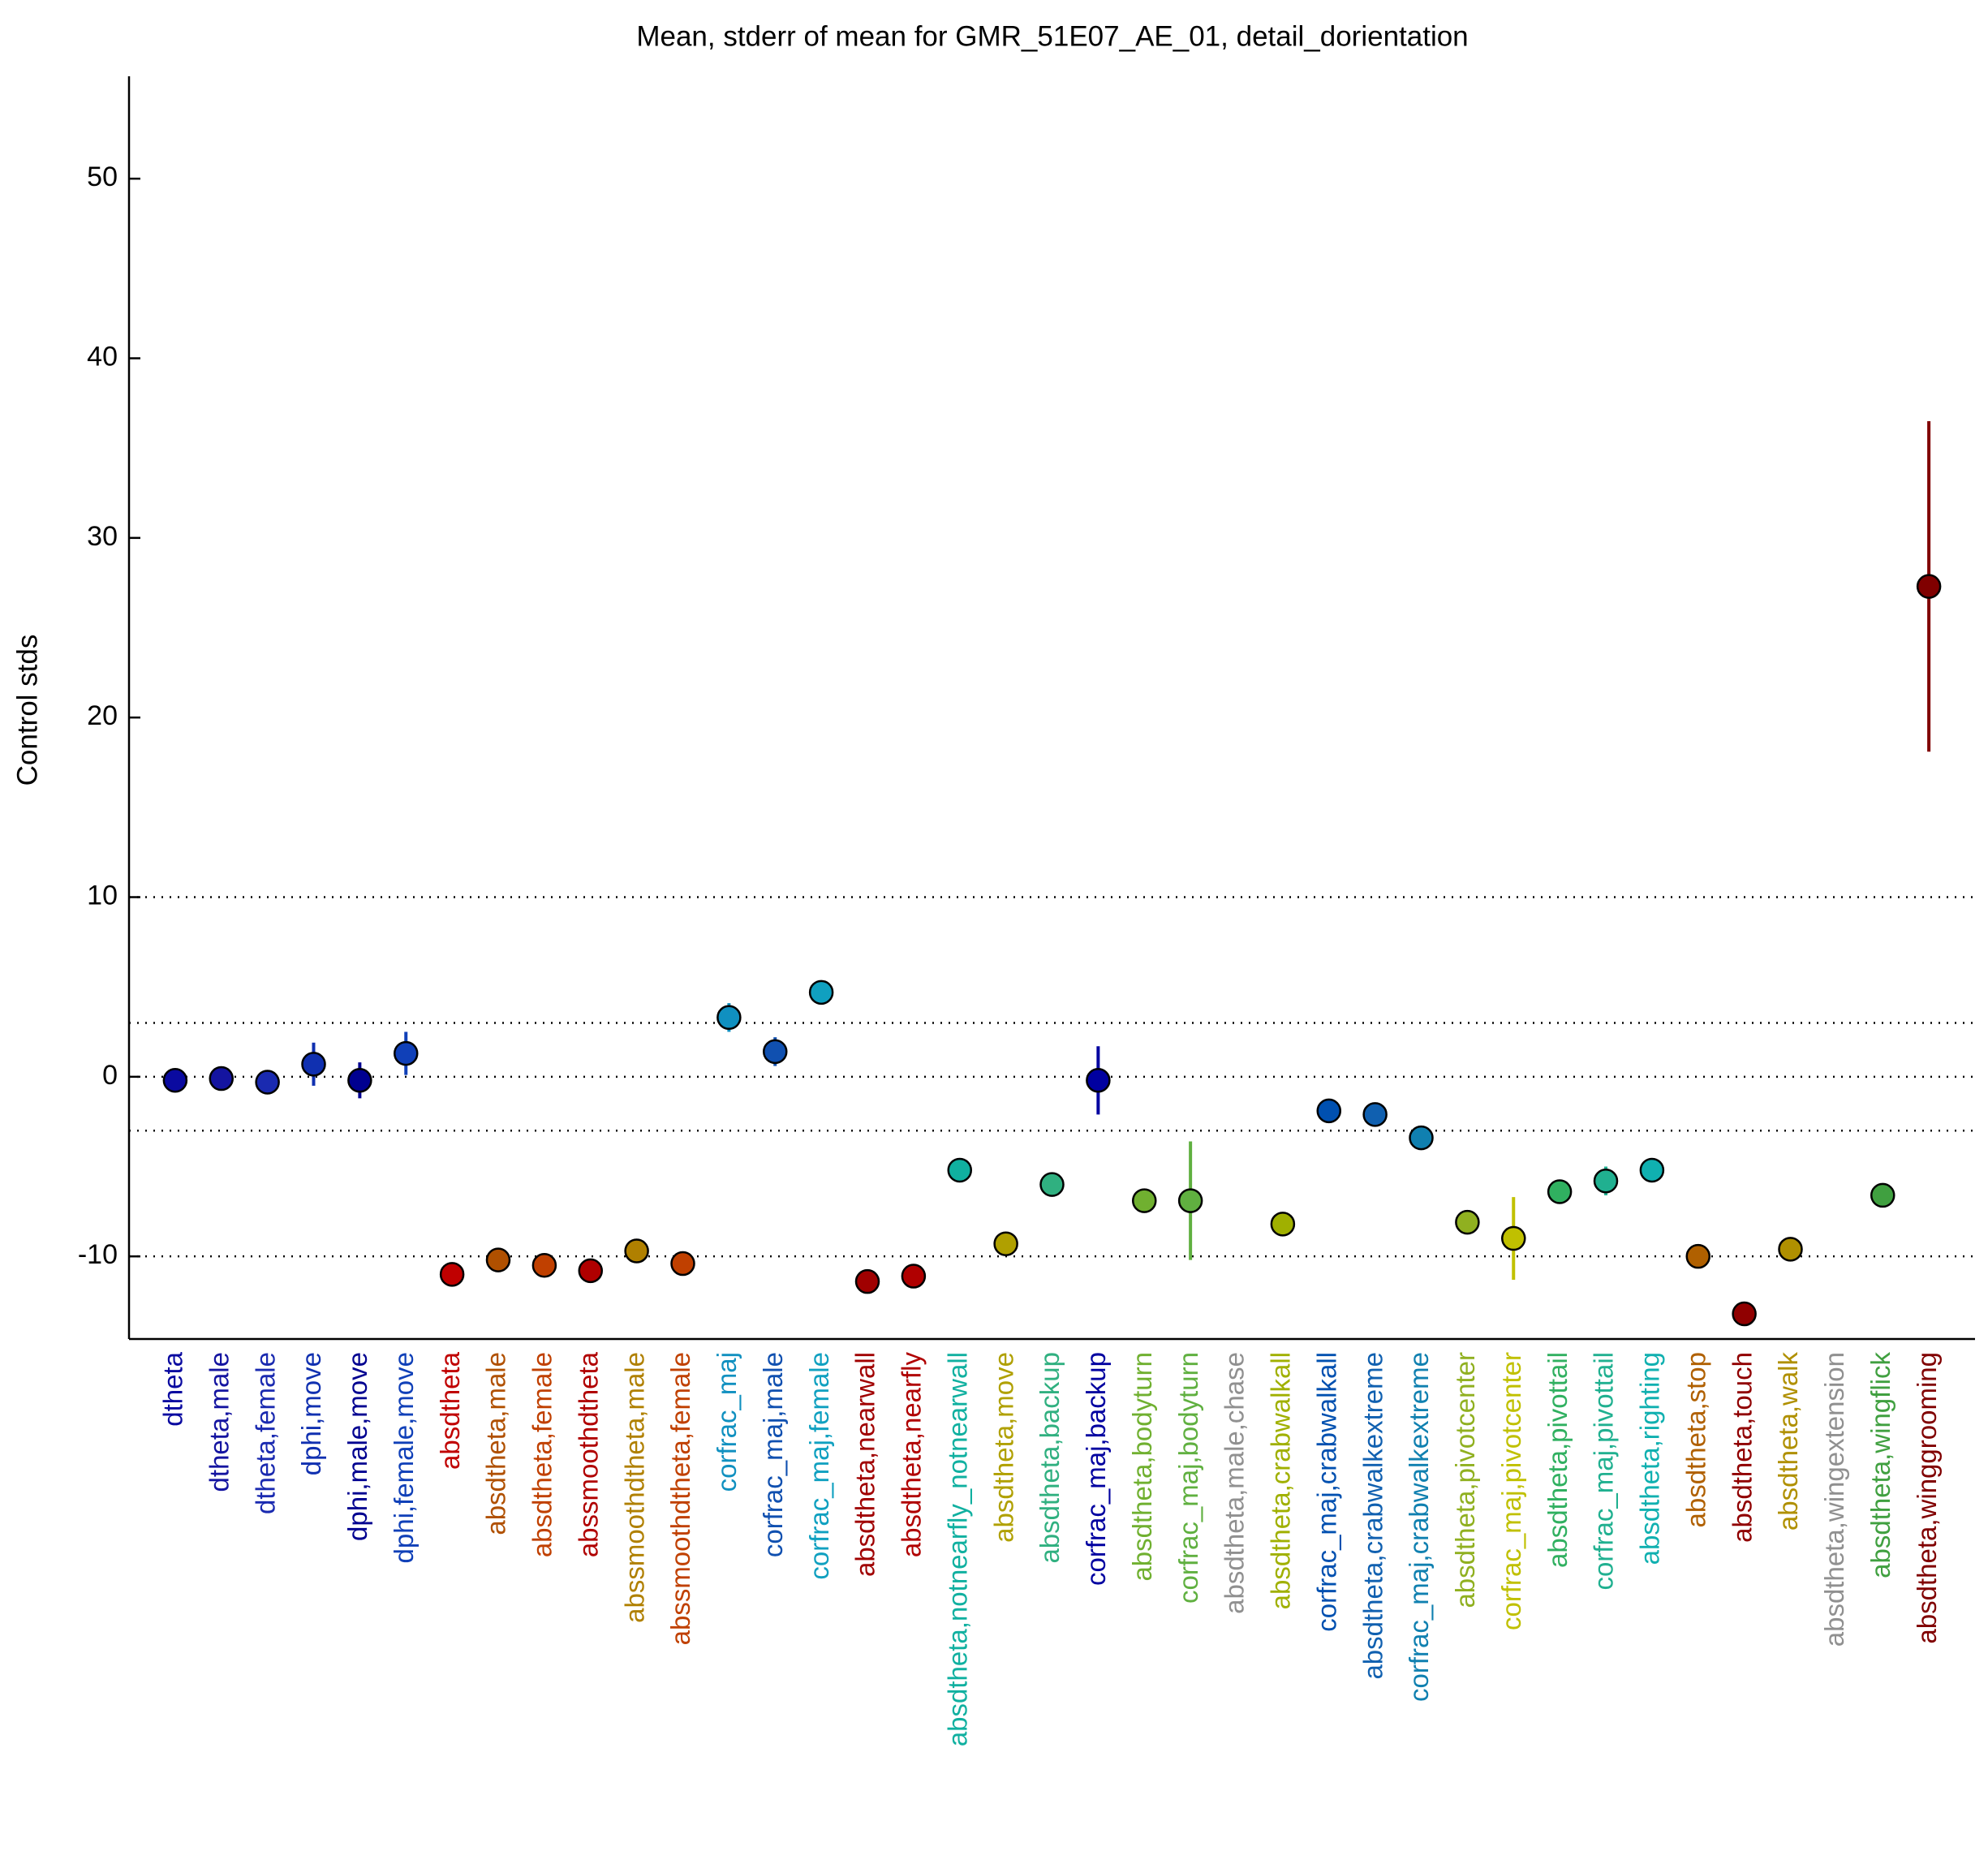 The width and height of the screenshot is (1988, 1860). I want to click on x-tick-label: absdtheta,wingflick, so click(1880, 1465).